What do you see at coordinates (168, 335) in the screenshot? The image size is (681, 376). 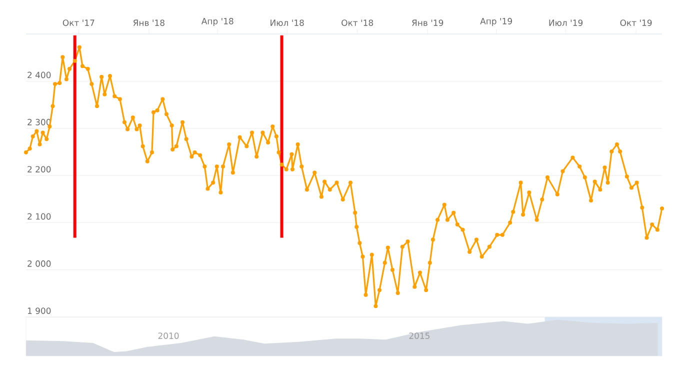 I see `x-tick-label: 2010` at bounding box center [168, 335].